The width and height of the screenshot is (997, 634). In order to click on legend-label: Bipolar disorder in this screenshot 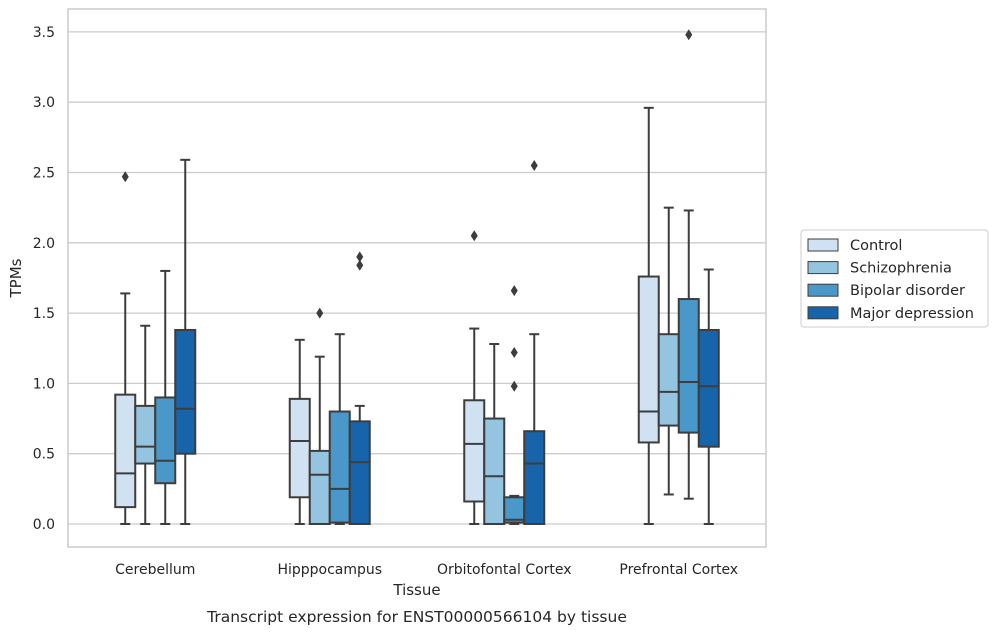, I will do `click(907, 291)`.